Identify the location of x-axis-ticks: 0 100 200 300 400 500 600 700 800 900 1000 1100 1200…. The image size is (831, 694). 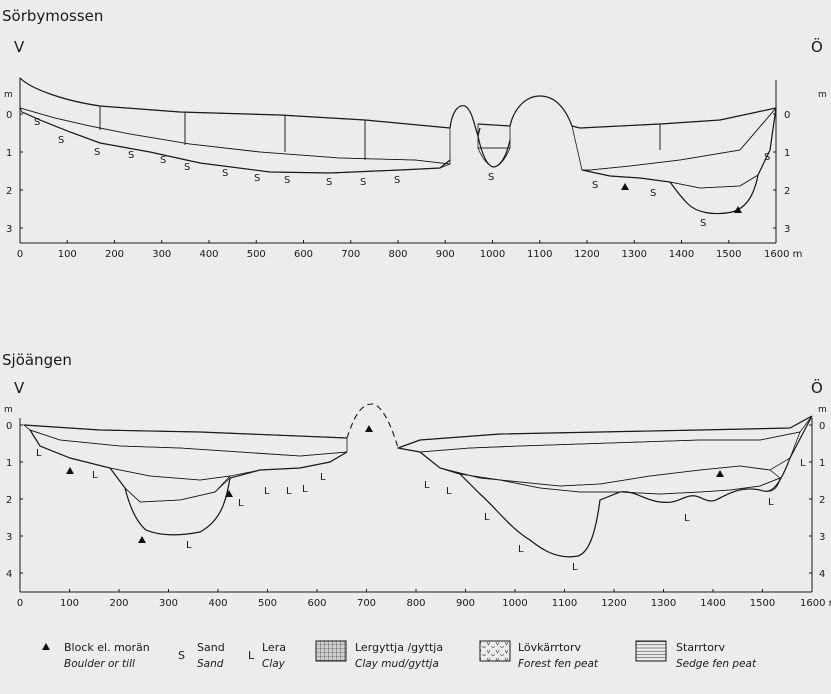
(424, 599).